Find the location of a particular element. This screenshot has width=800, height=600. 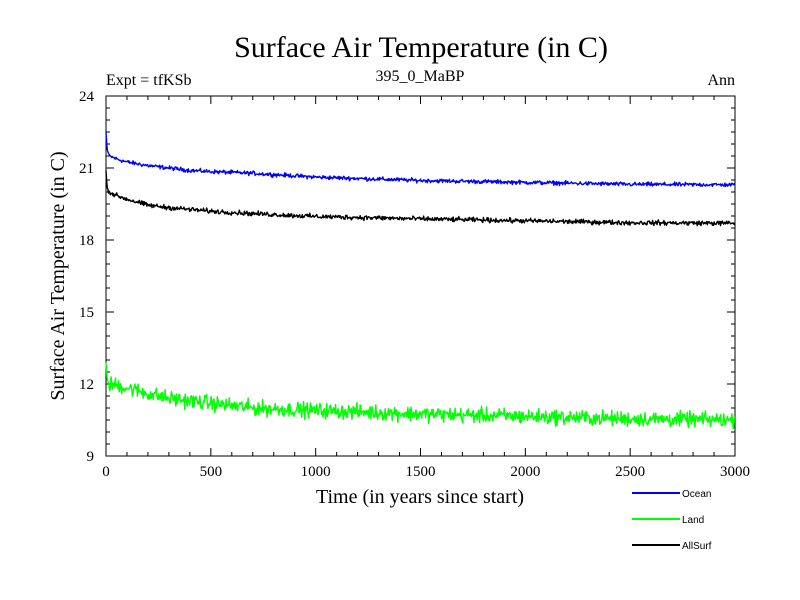

experiment-label: Expt = tfKSb is located at coordinates (148, 80).